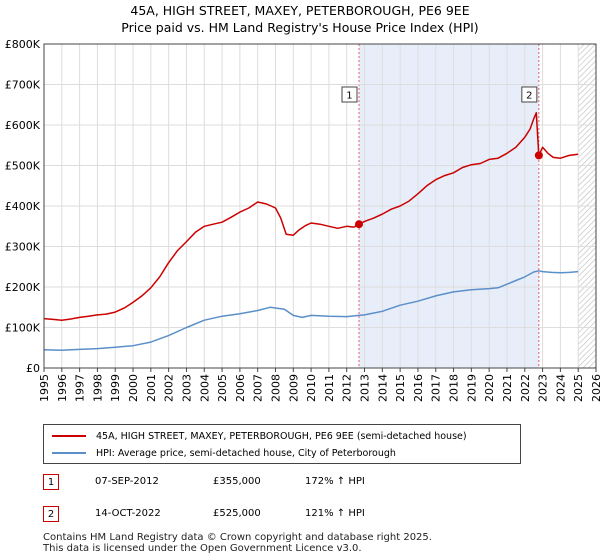 The height and width of the screenshot is (560, 600). What do you see at coordinates (237, 513) in the screenshot?
I see `sale-price: £525,000` at bounding box center [237, 513].